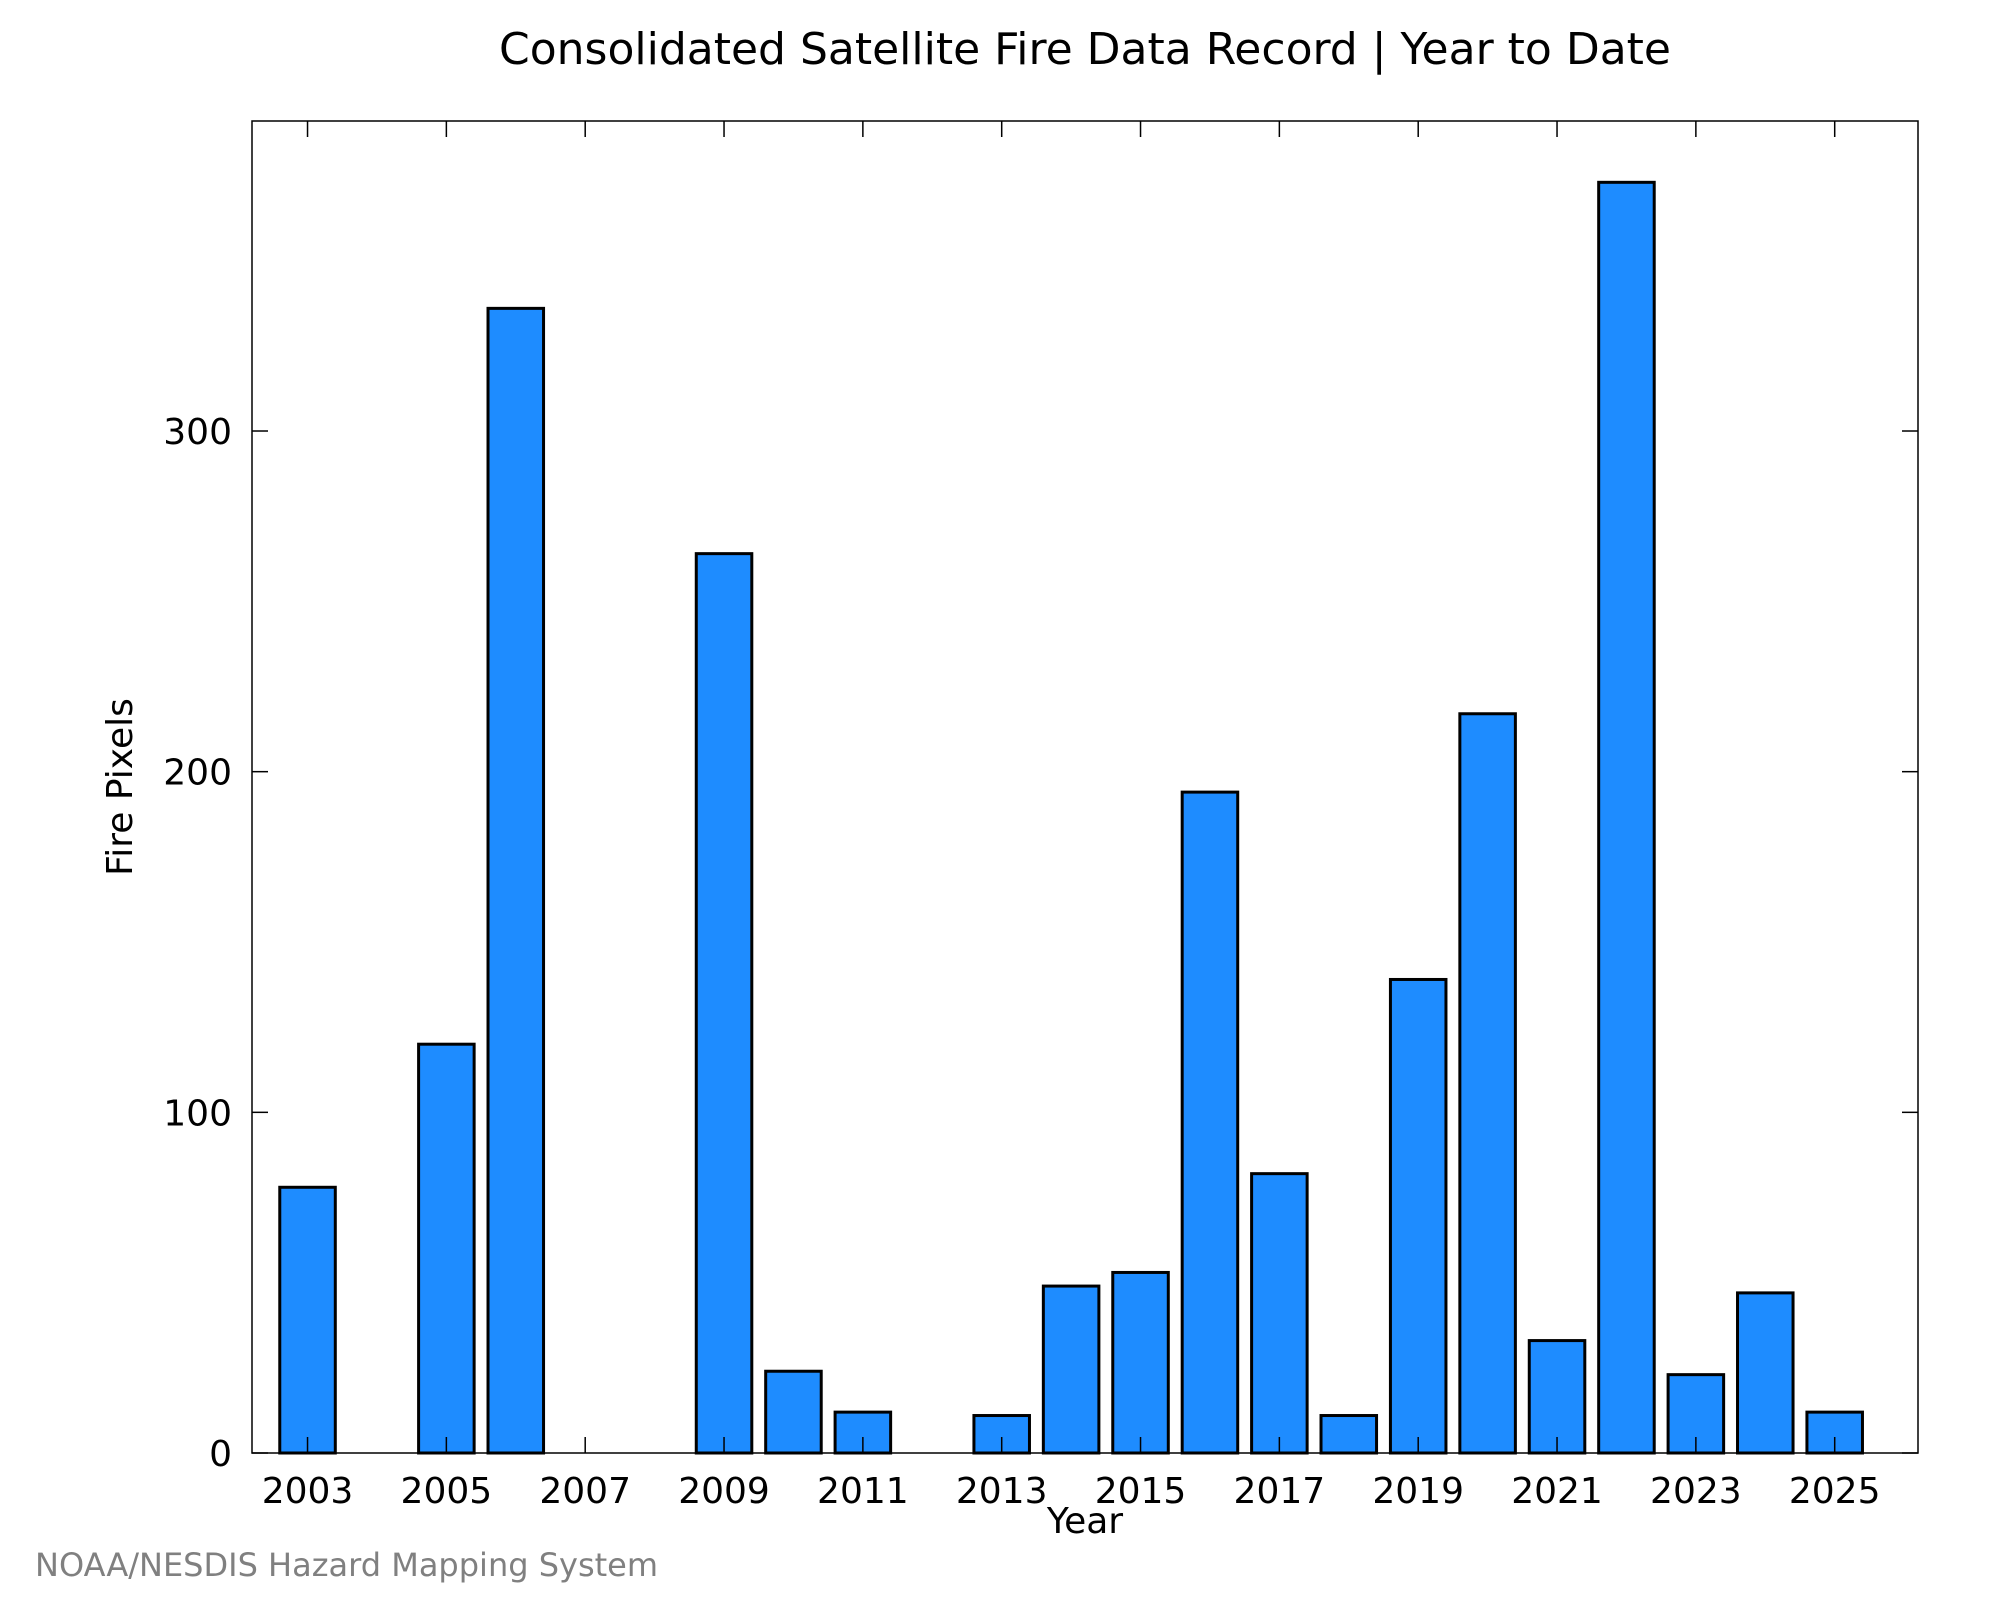 The width and height of the screenshot is (2000, 1600). I want to click on y-tick-label-200: 200, so click(197, 773).